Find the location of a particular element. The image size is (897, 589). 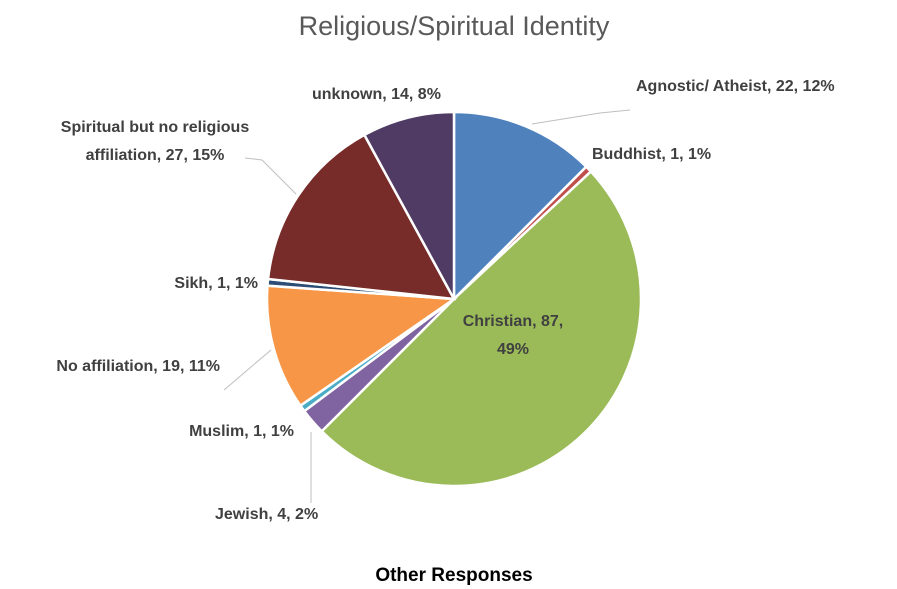

data-label: unknown, 14, 8% is located at coordinates (376, 94).